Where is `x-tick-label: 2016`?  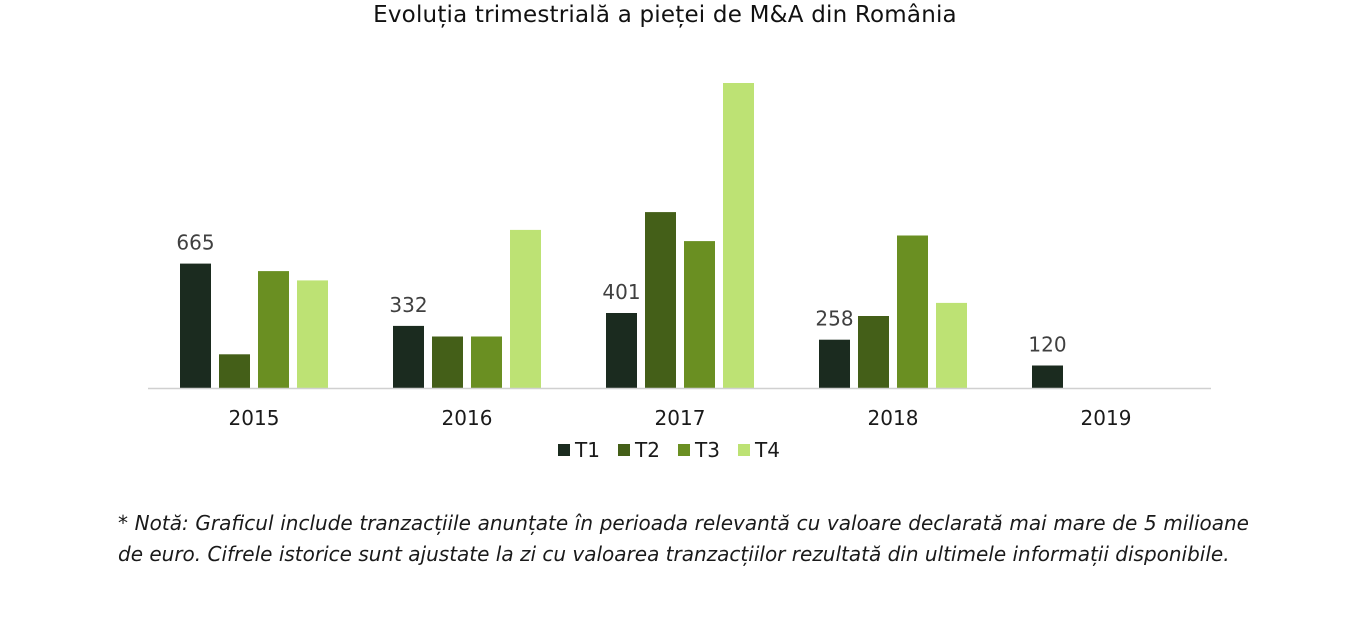 x-tick-label: 2016 is located at coordinates (467, 418).